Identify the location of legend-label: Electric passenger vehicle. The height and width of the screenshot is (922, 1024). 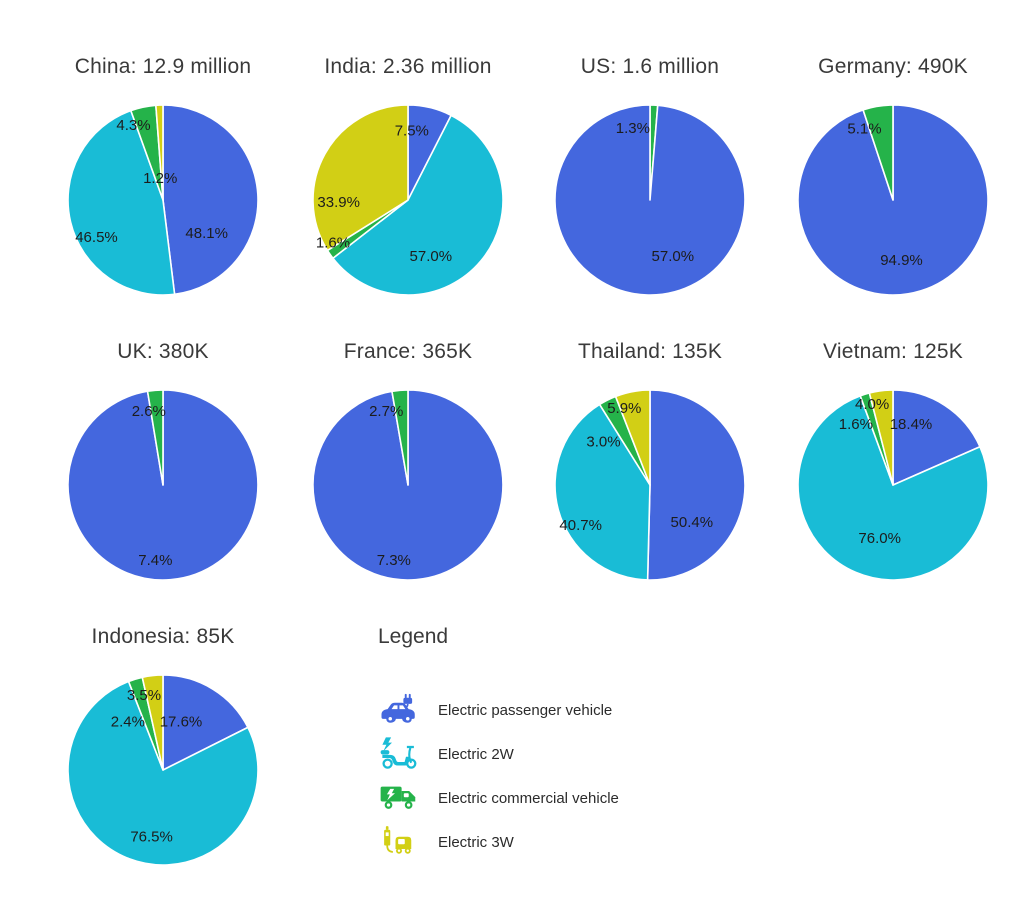
(525, 710).